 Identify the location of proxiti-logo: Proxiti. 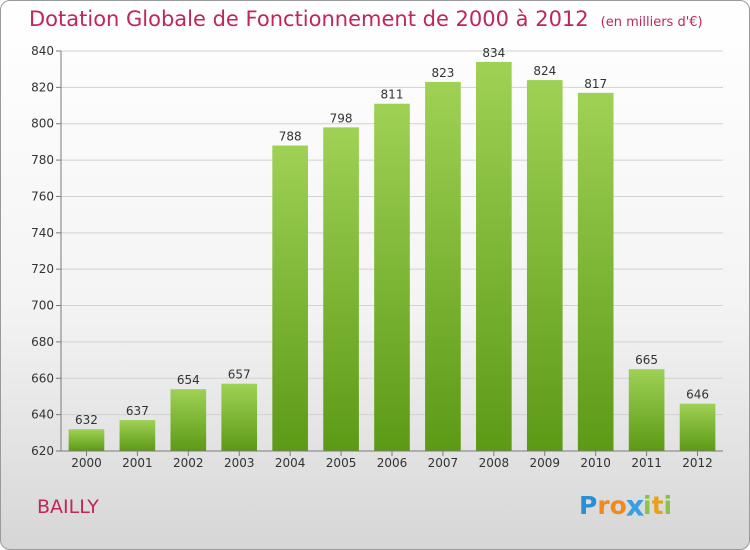
(626, 505).